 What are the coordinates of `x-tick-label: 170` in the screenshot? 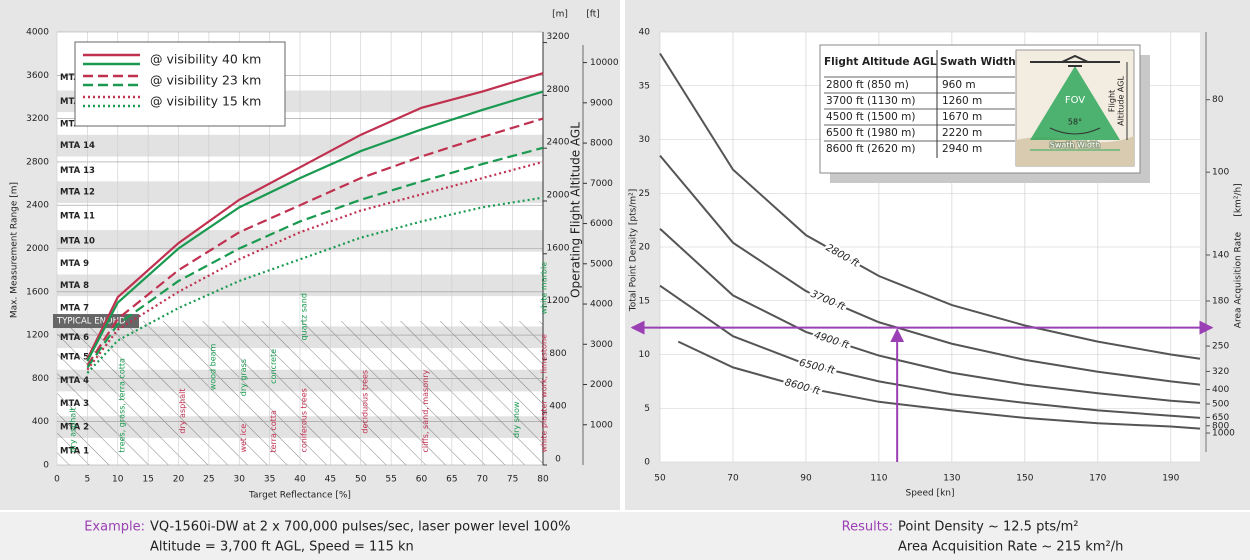 It's located at (1097, 479).